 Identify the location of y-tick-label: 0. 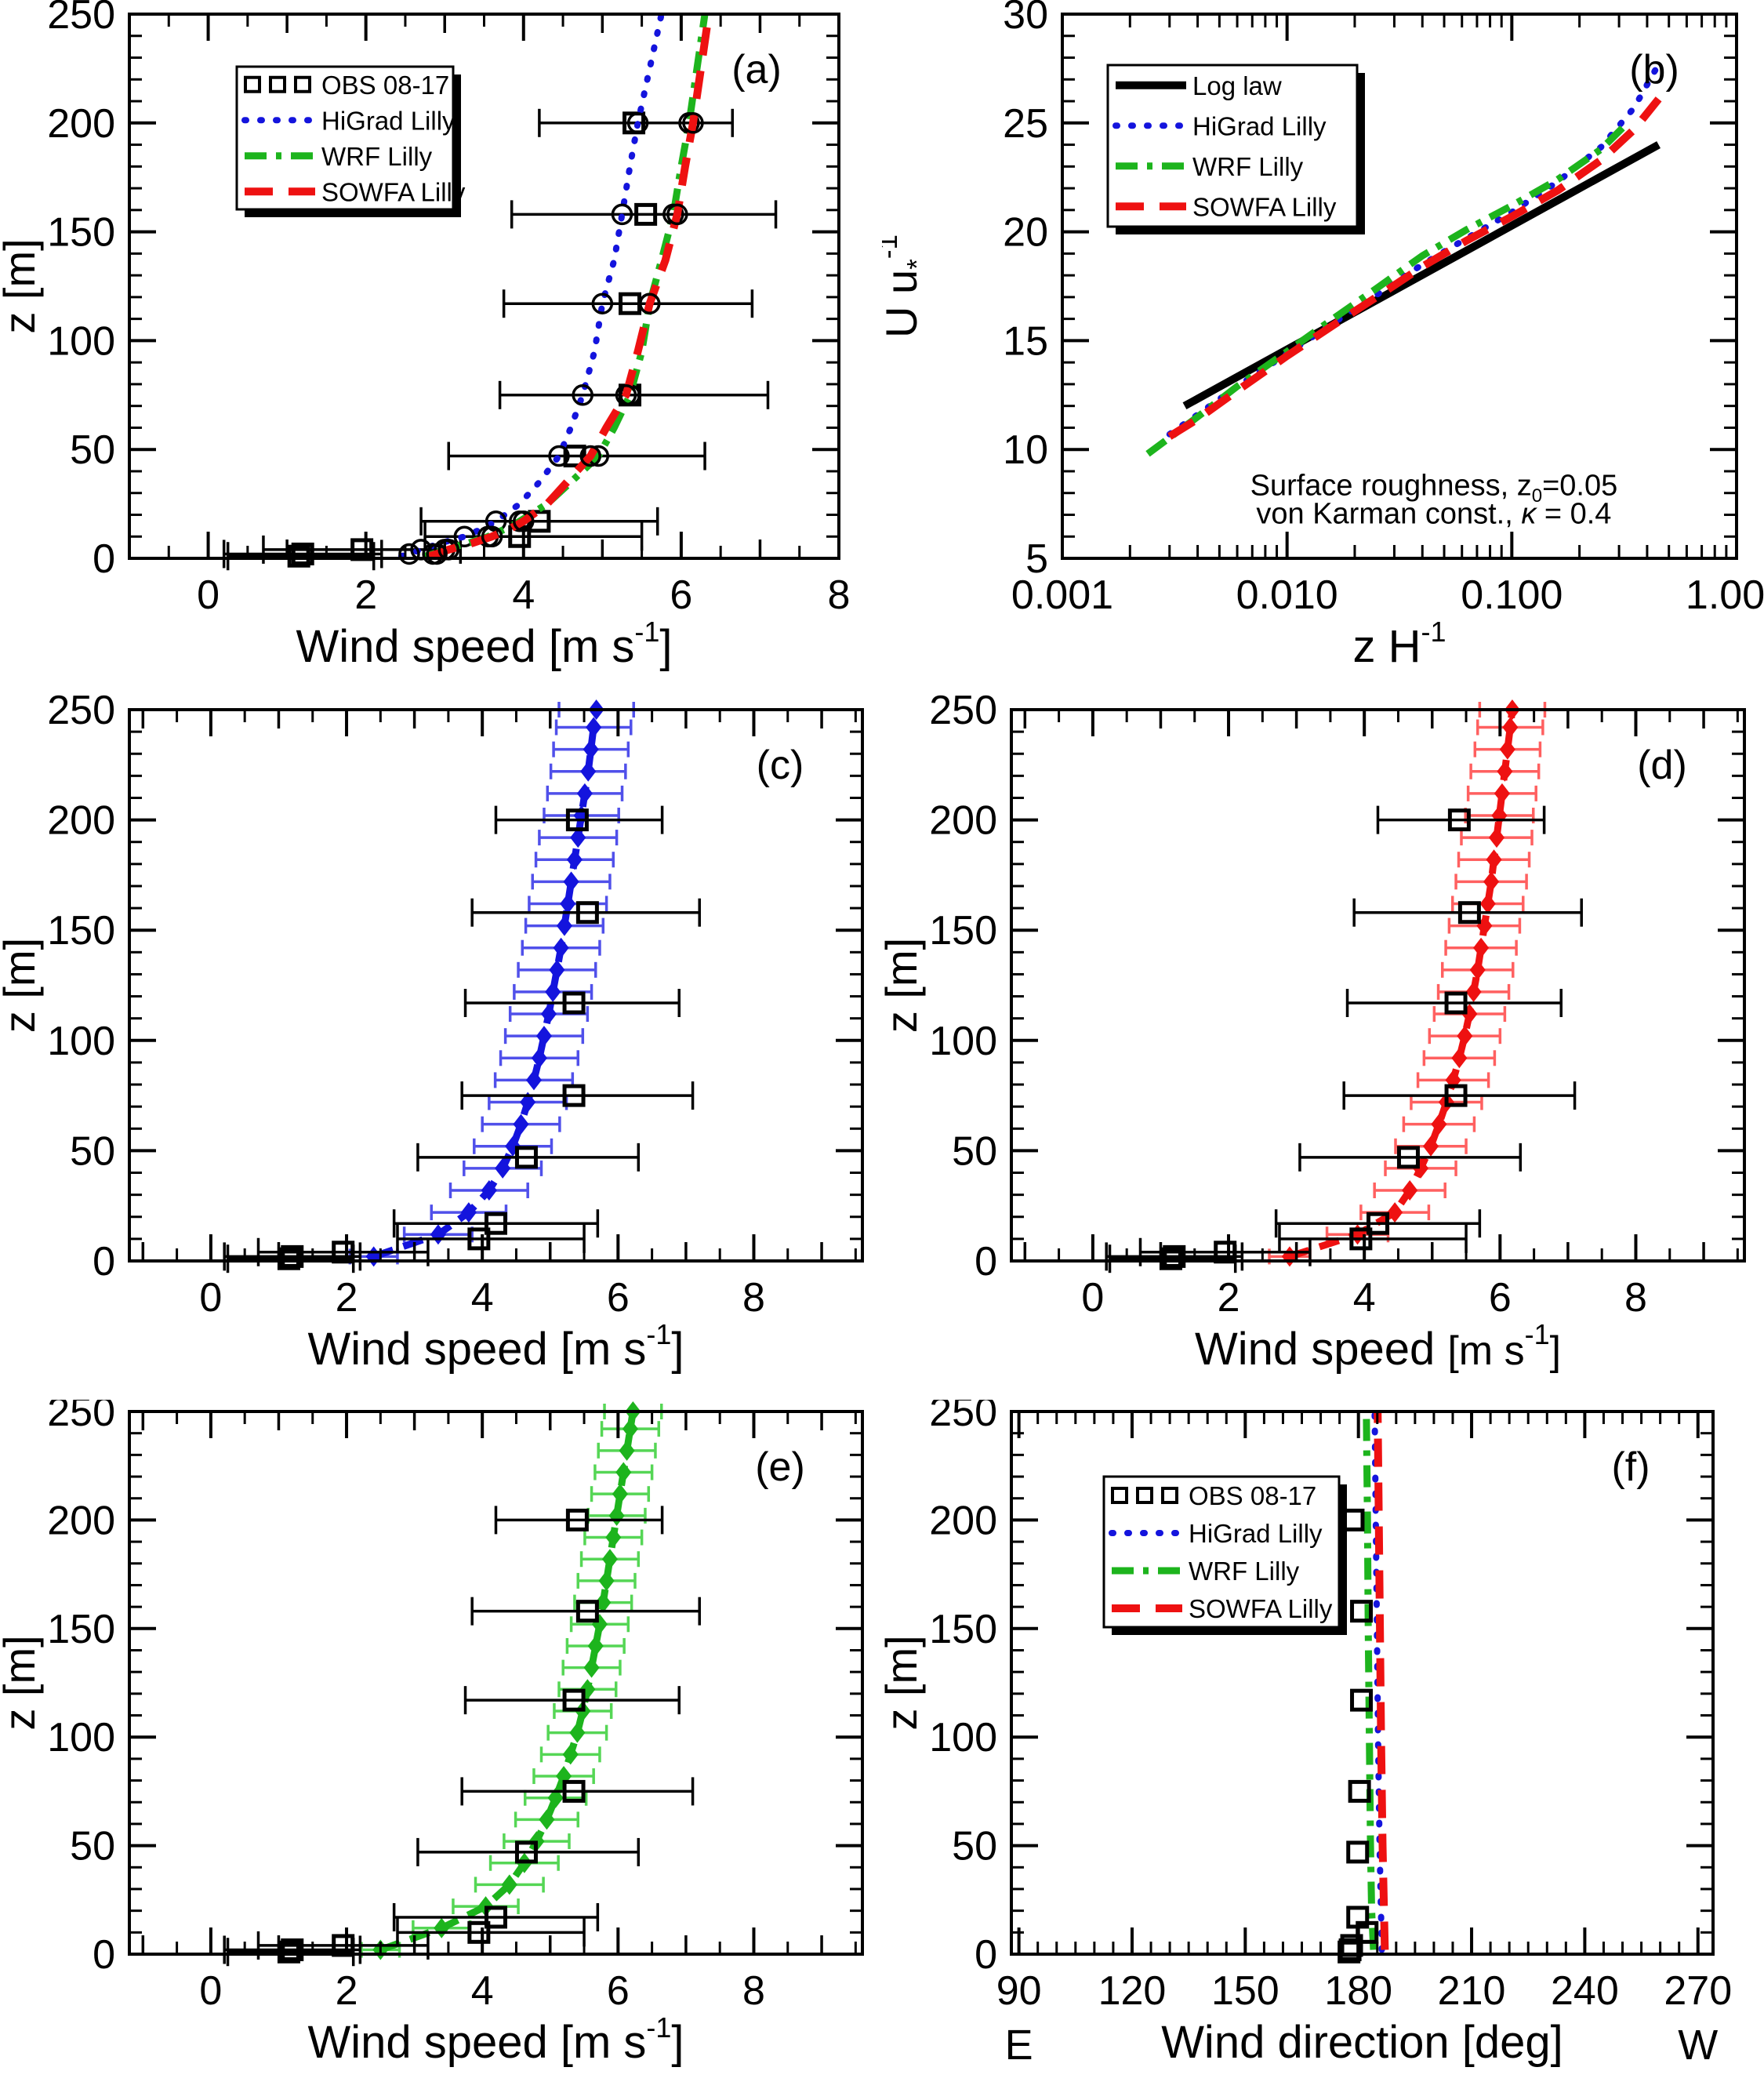
(104, 559).